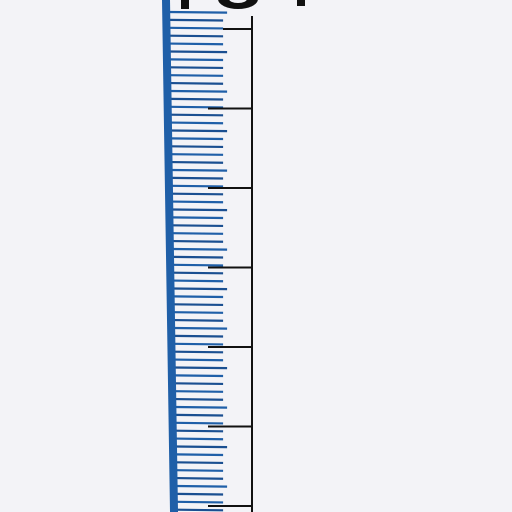 This screenshot has width=512, height=512. What do you see at coordinates (243, 4) in the screenshot?
I see `partial-dark-glyph-top` at bounding box center [243, 4].